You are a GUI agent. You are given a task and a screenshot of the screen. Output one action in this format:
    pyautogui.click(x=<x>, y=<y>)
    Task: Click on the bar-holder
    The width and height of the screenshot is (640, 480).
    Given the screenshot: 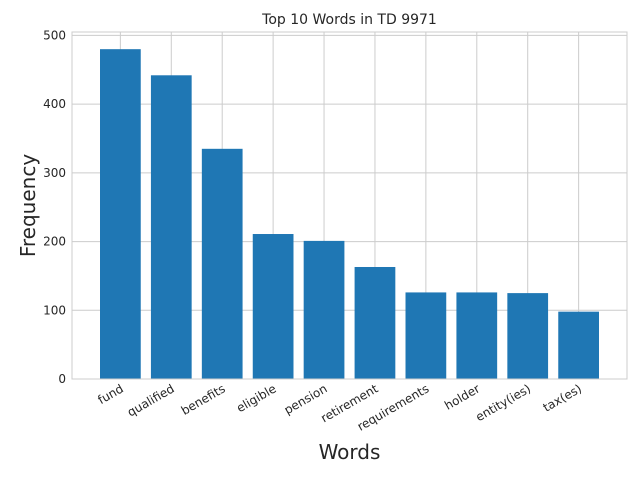 What is the action you would take?
    pyautogui.click(x=477, y=335)
    